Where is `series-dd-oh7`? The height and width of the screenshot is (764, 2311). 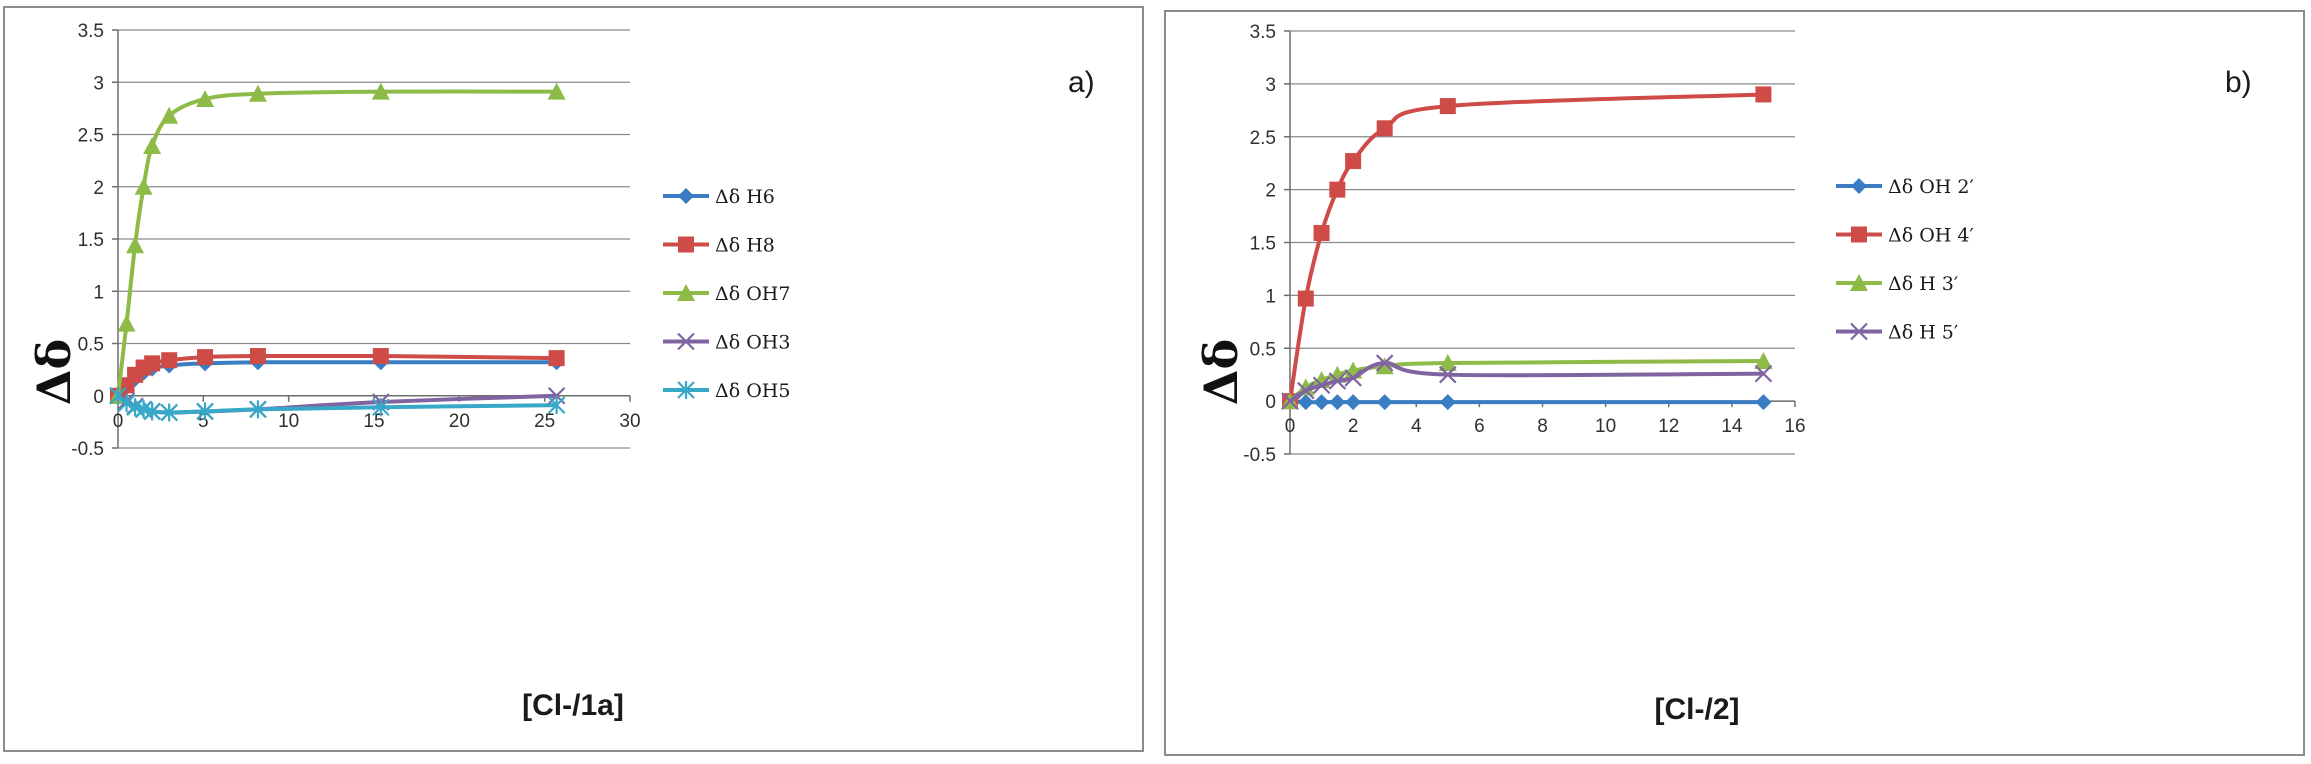 series-dd-oh7 is located at coordinates (337, 243).